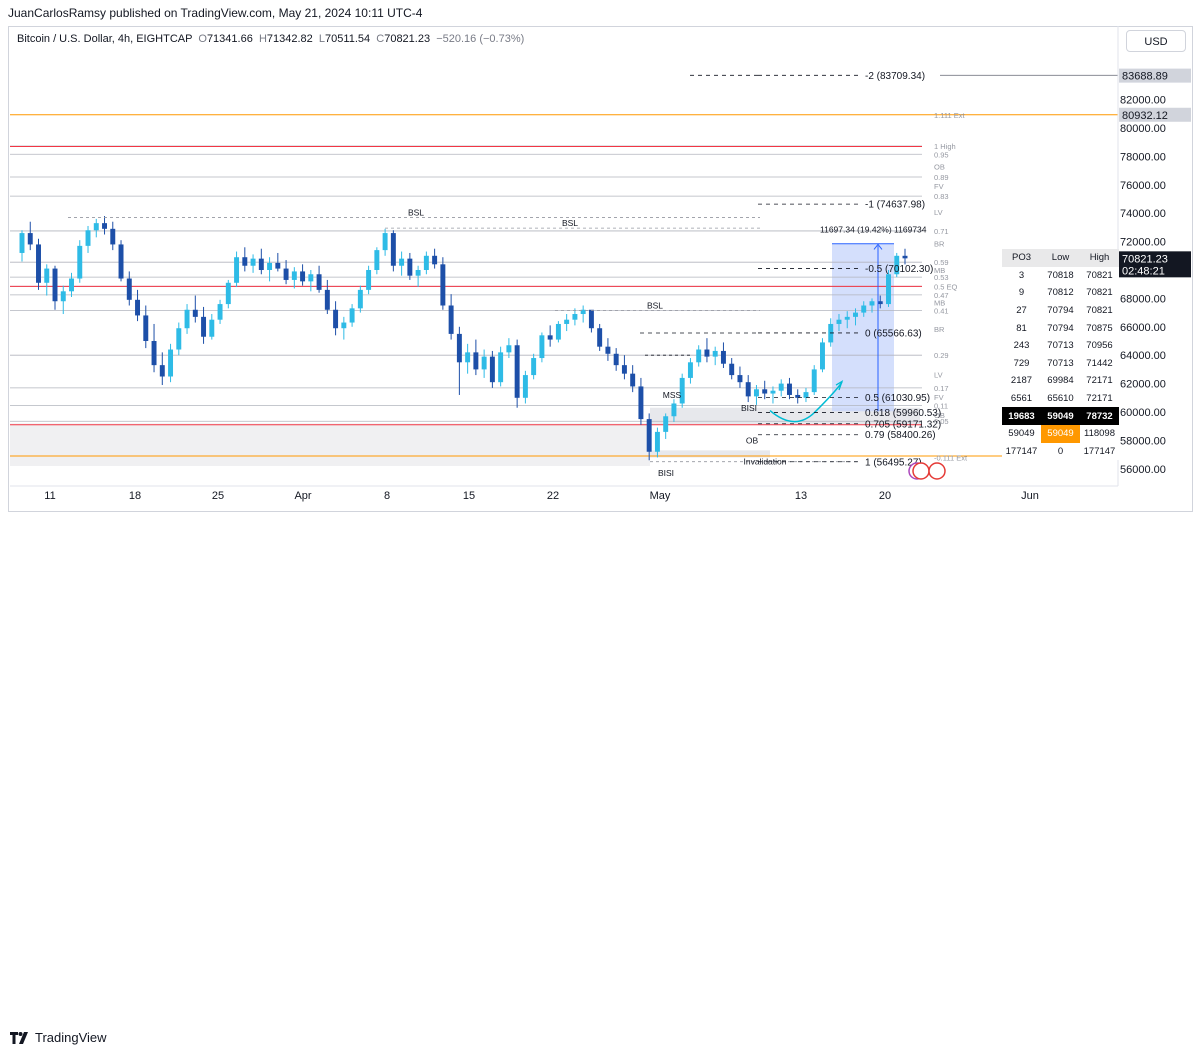 The image size is (1200, 1047). What do you see at coordinates (1021, 345) in the screenshot?
I see `table-cell: 243` at bounding box center [1021, 345].